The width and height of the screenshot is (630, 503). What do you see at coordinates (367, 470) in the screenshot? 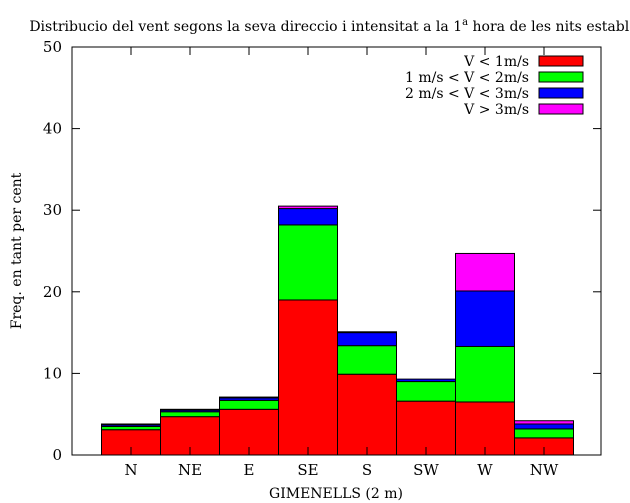
I see `x-tick-label: S` at bounding box center [367, 470].